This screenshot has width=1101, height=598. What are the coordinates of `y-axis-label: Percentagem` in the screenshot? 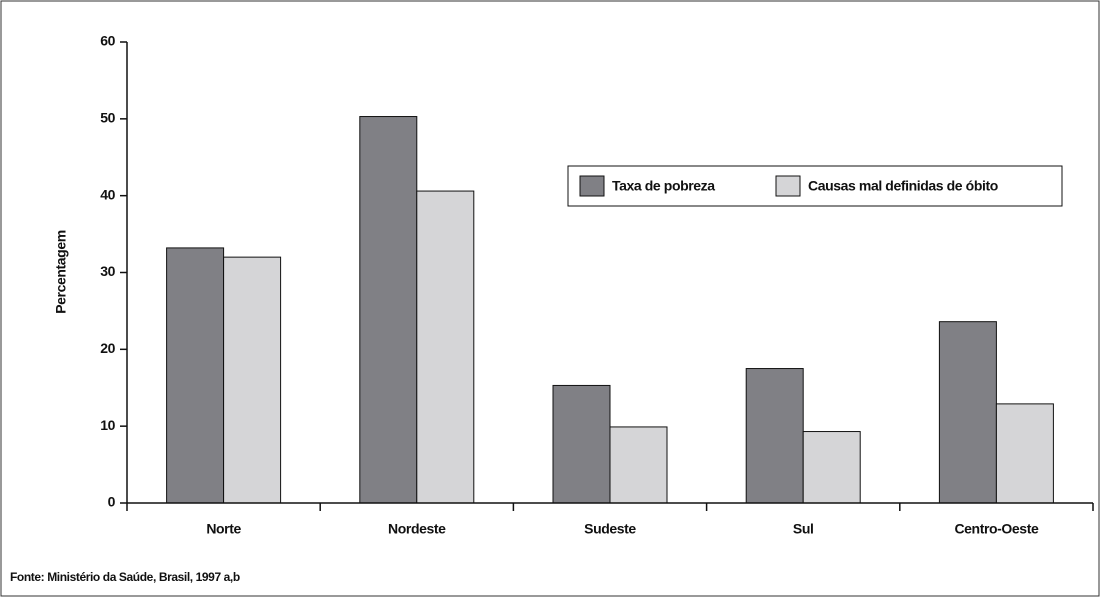 It's located at (61, 272).